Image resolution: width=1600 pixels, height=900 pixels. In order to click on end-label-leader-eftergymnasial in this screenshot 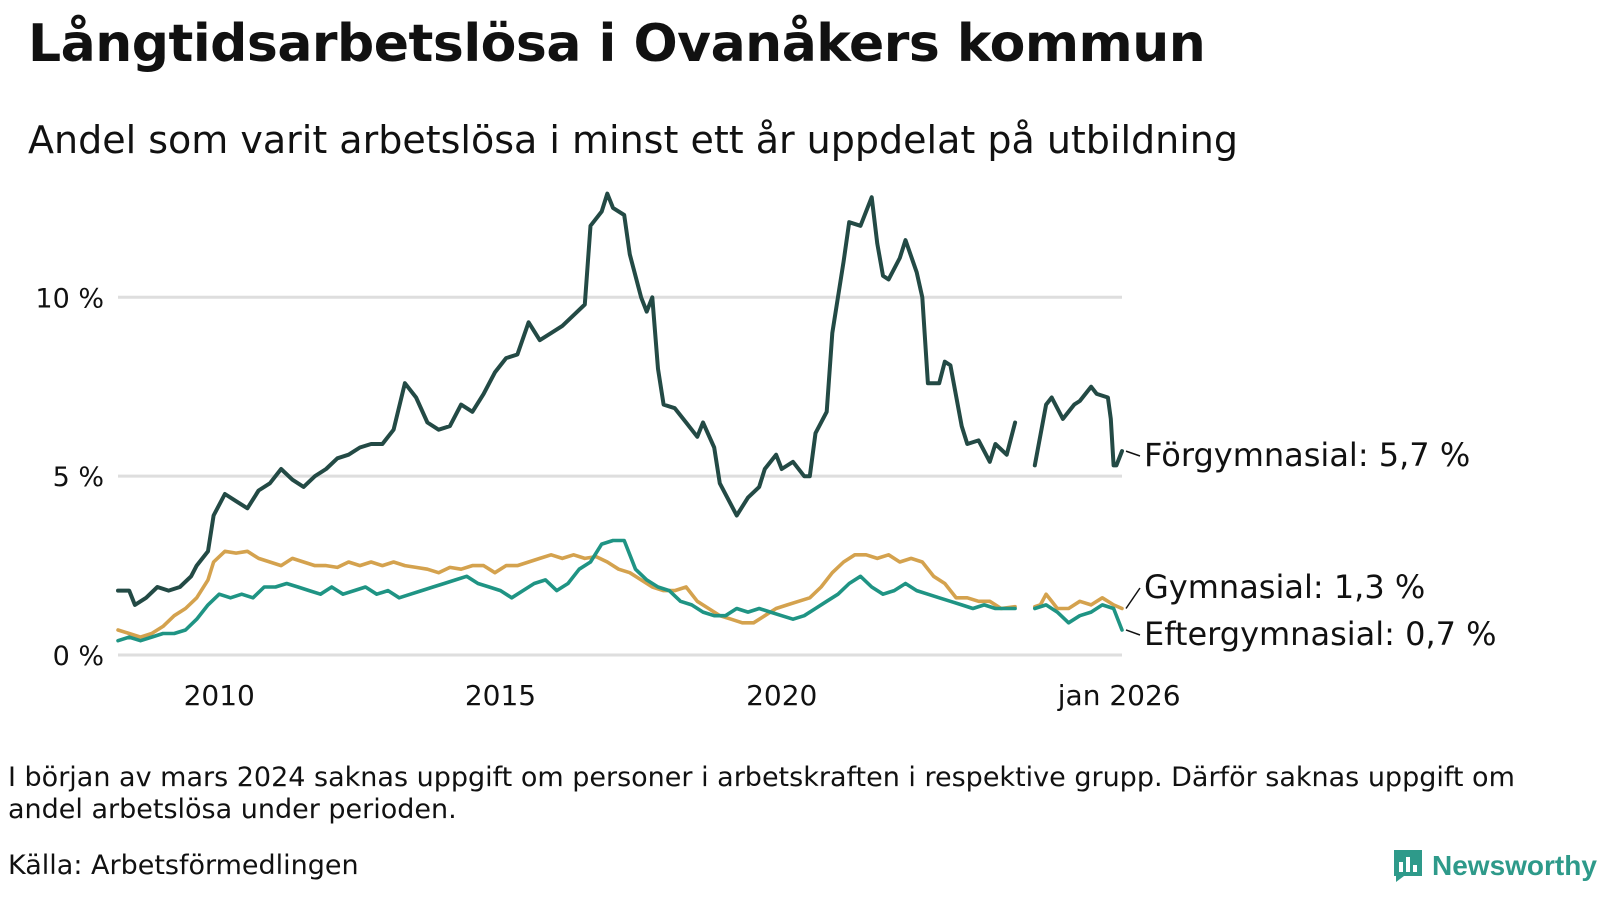, I will do `click(1133, 632)`.